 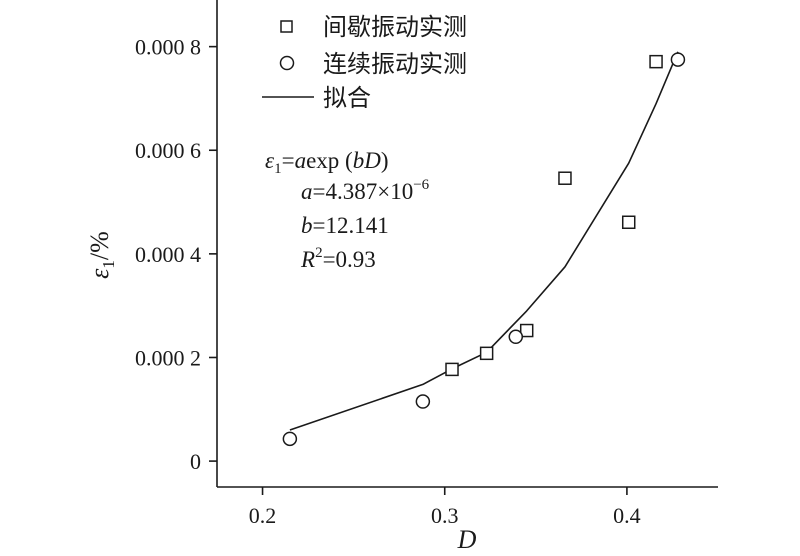 What do you see at coordinates (168, 47) in the screenshot?
I see `y-tick-label: 0.000 8` at bounding box center [168, 47].